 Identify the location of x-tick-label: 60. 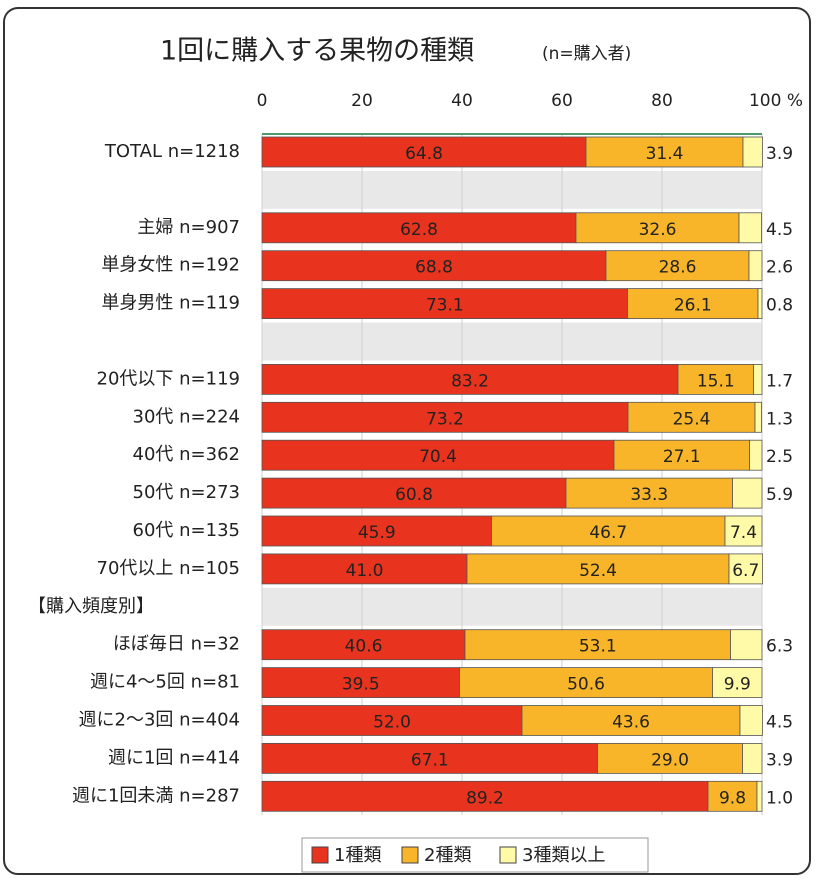
(562, 101).